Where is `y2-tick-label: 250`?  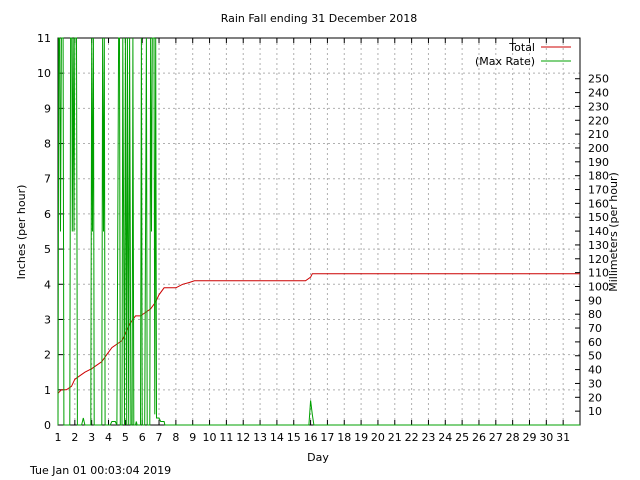 y2-tick-label: 250 is located at coordinates (598, 79).